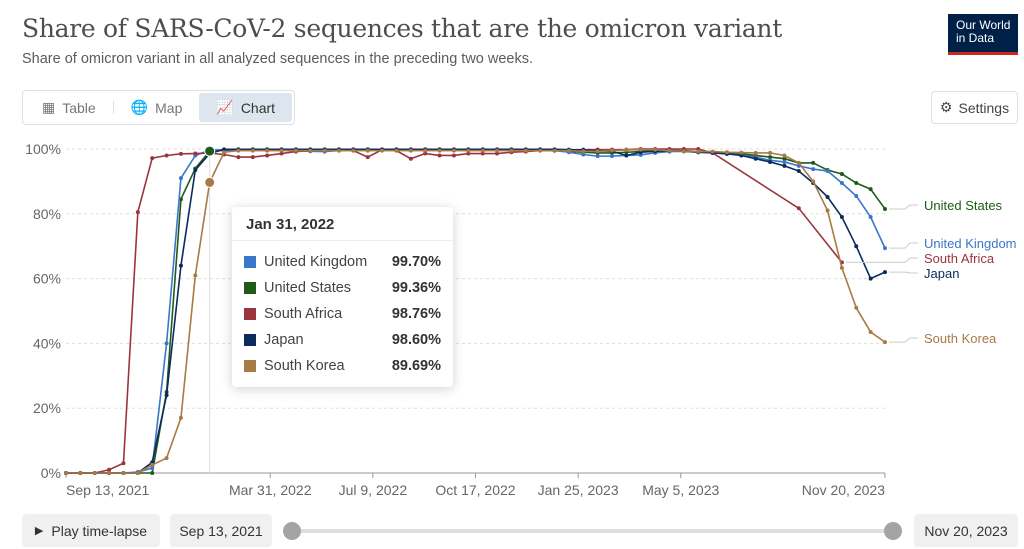  Describe the element at coordinates (113, 107) in the screenshot. I see `divider` at that location.